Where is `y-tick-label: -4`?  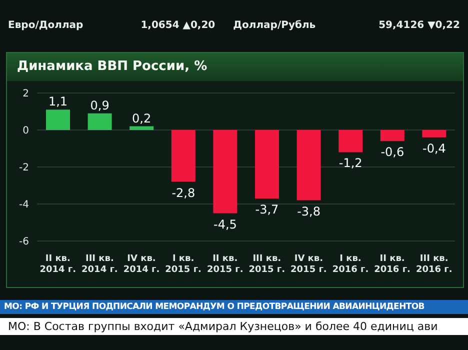 y-tick-label: -4 is located at coordinates (24, 205).